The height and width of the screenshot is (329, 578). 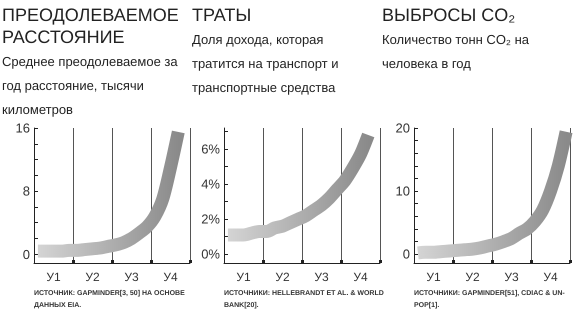 What do you see at coordinates (210, 149) in the screenshot?
I see `y-tick-label: 6%` at bounding box center [210, 149].